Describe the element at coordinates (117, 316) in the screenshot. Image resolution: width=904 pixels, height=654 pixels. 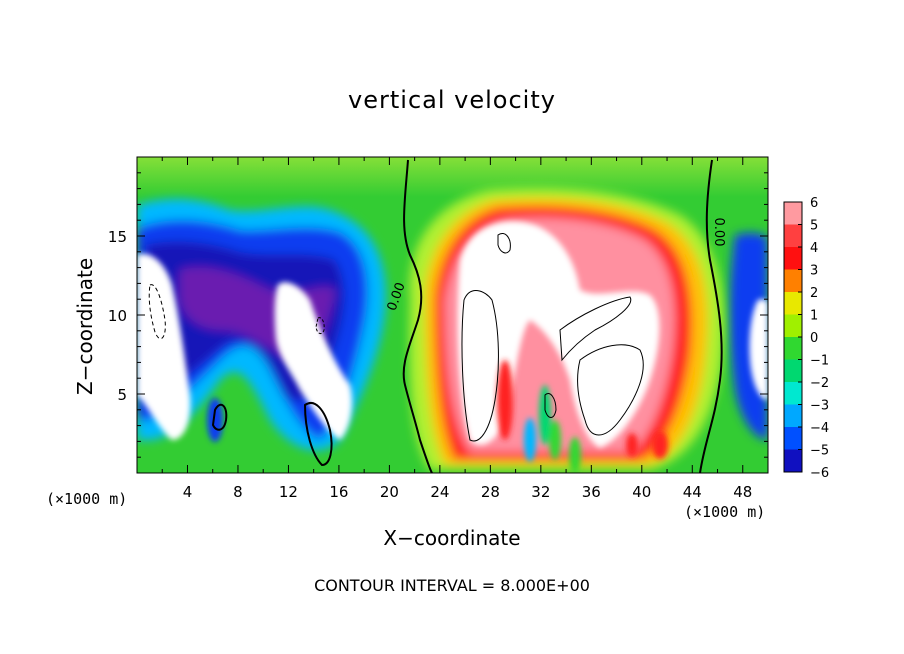
I see `y-tick-label-1: 10` at that location.